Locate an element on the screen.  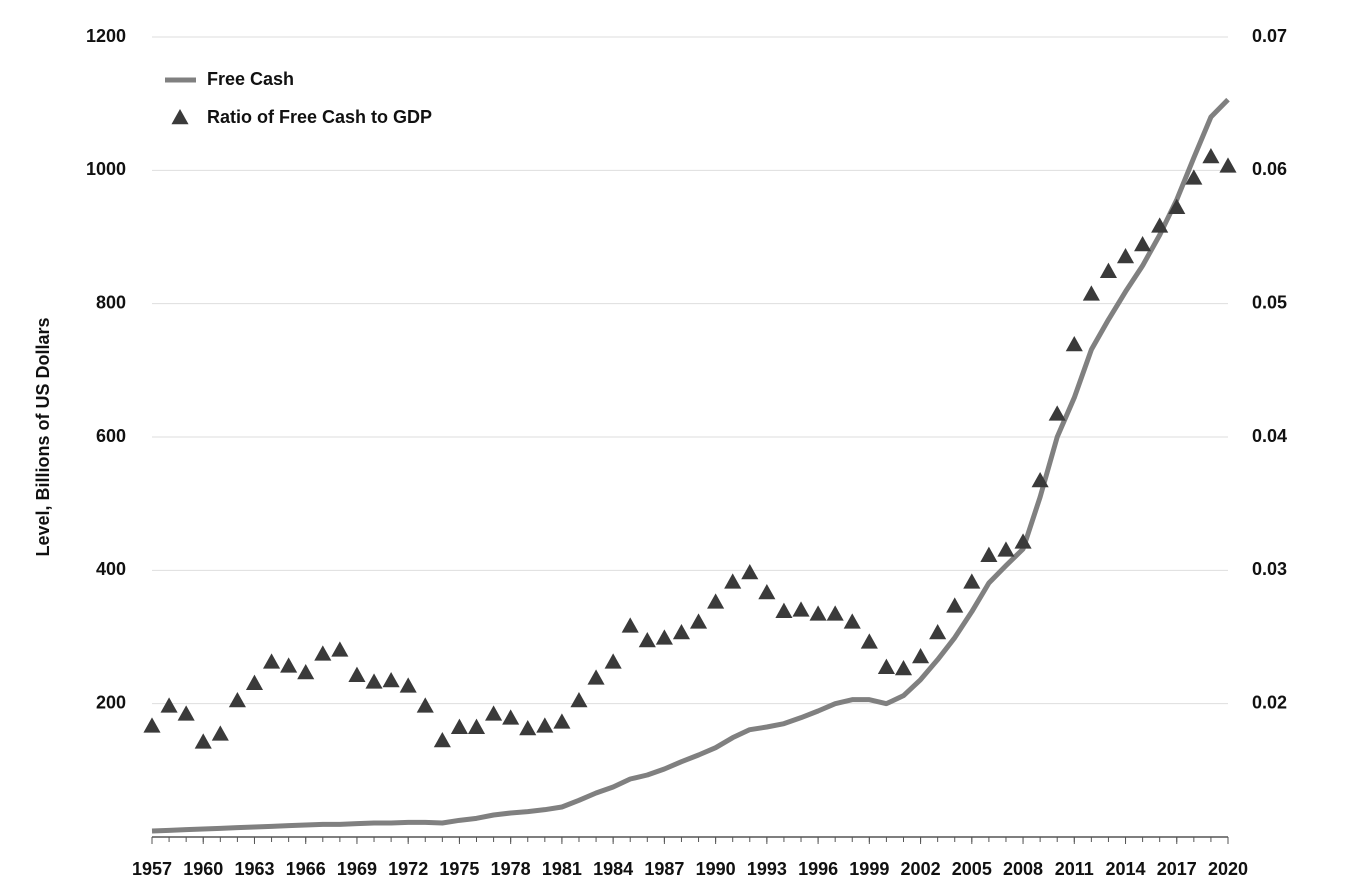
y-tick-label: 800 is located at coordinates (111, 302).